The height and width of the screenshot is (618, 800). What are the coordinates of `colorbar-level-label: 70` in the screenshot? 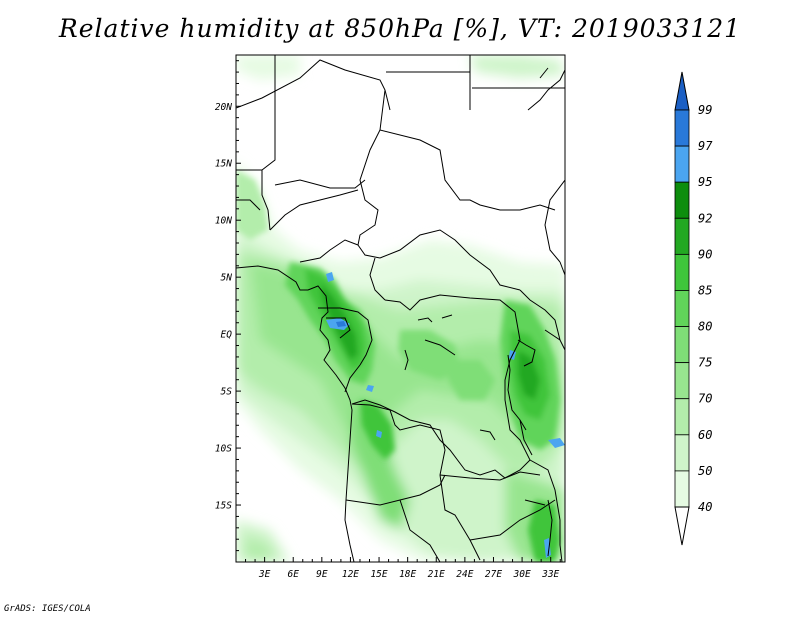 It's located at (705, 399).